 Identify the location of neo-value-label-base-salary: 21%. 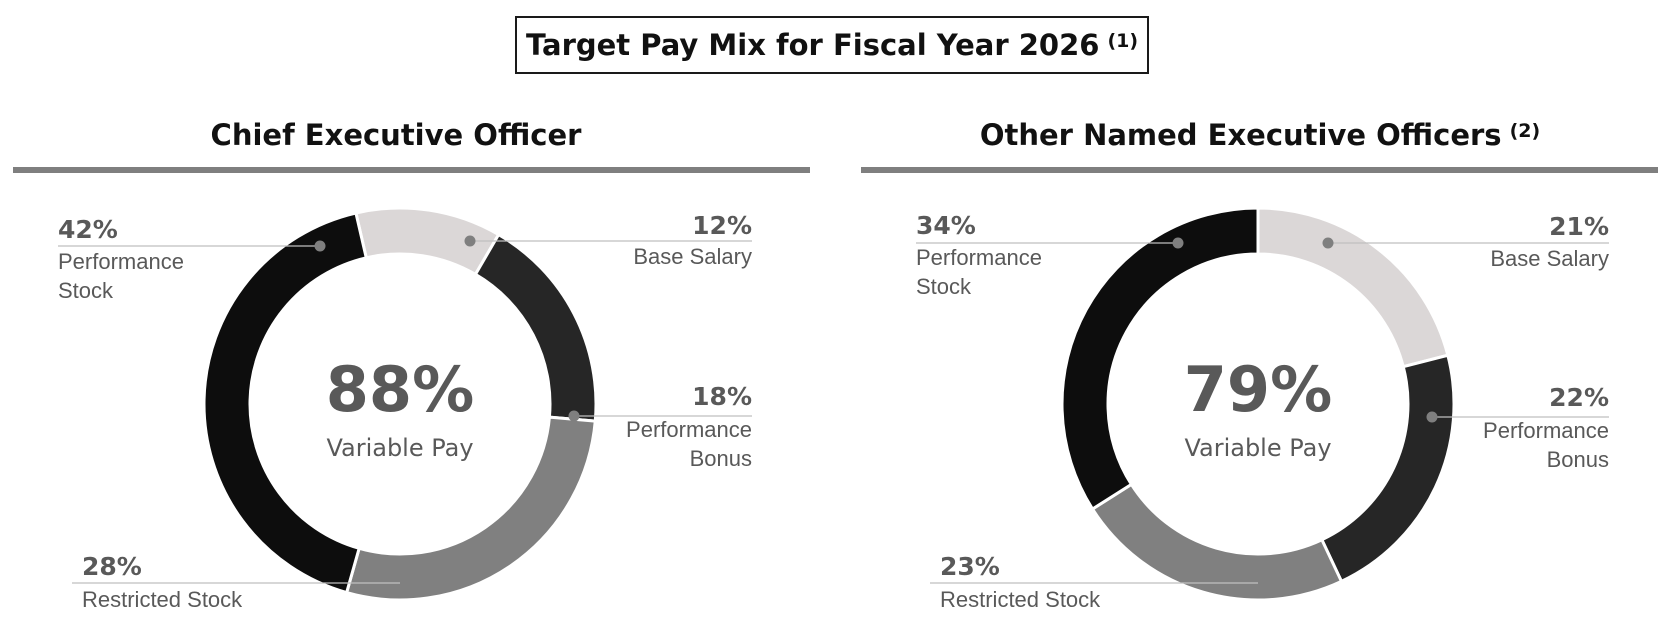
(1579, 226).